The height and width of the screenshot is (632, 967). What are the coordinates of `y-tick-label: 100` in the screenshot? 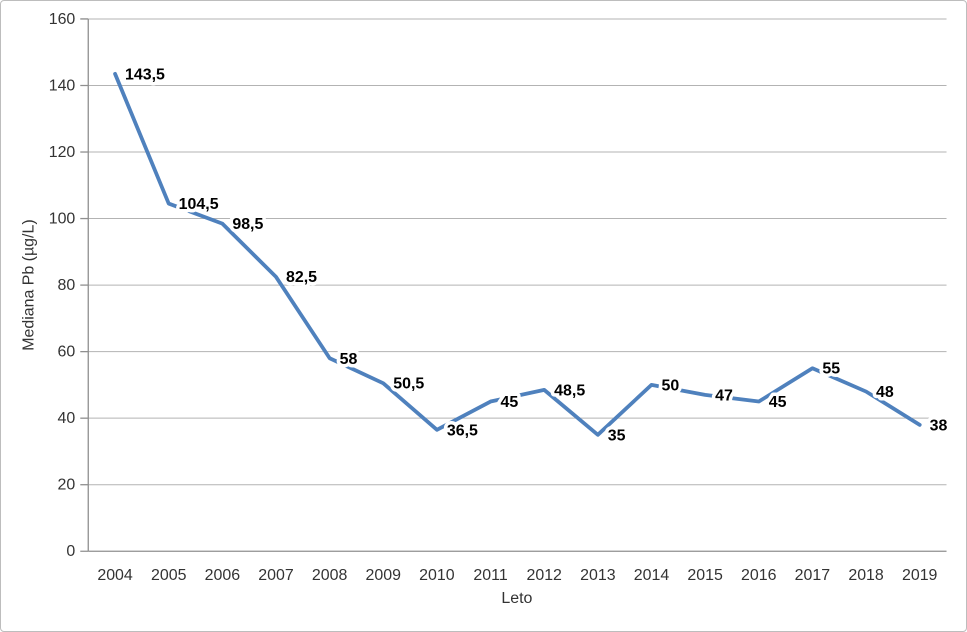 It's located at (62, 219).